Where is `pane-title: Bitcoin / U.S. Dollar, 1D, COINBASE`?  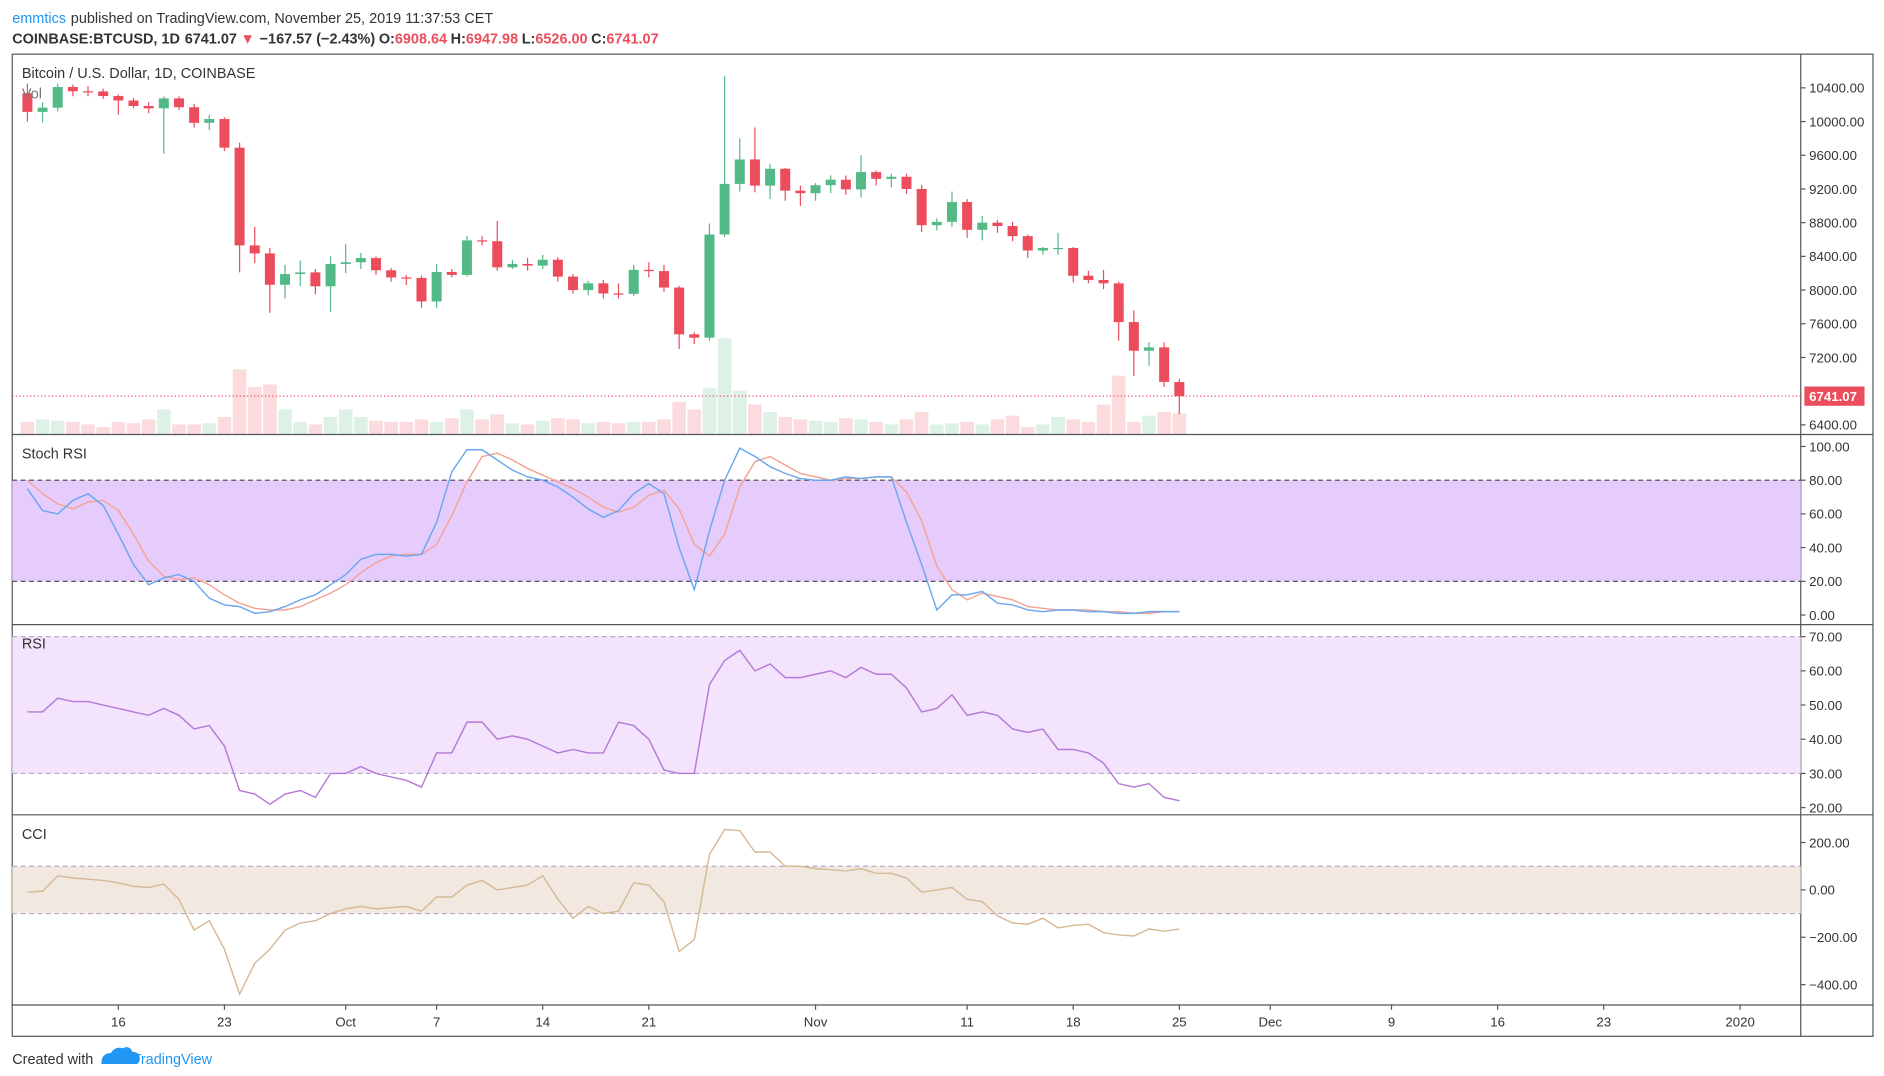
pane-title: Bitcoin / U.S. Dollar, 1D, COINBASE is located at coordinates (139, 74).